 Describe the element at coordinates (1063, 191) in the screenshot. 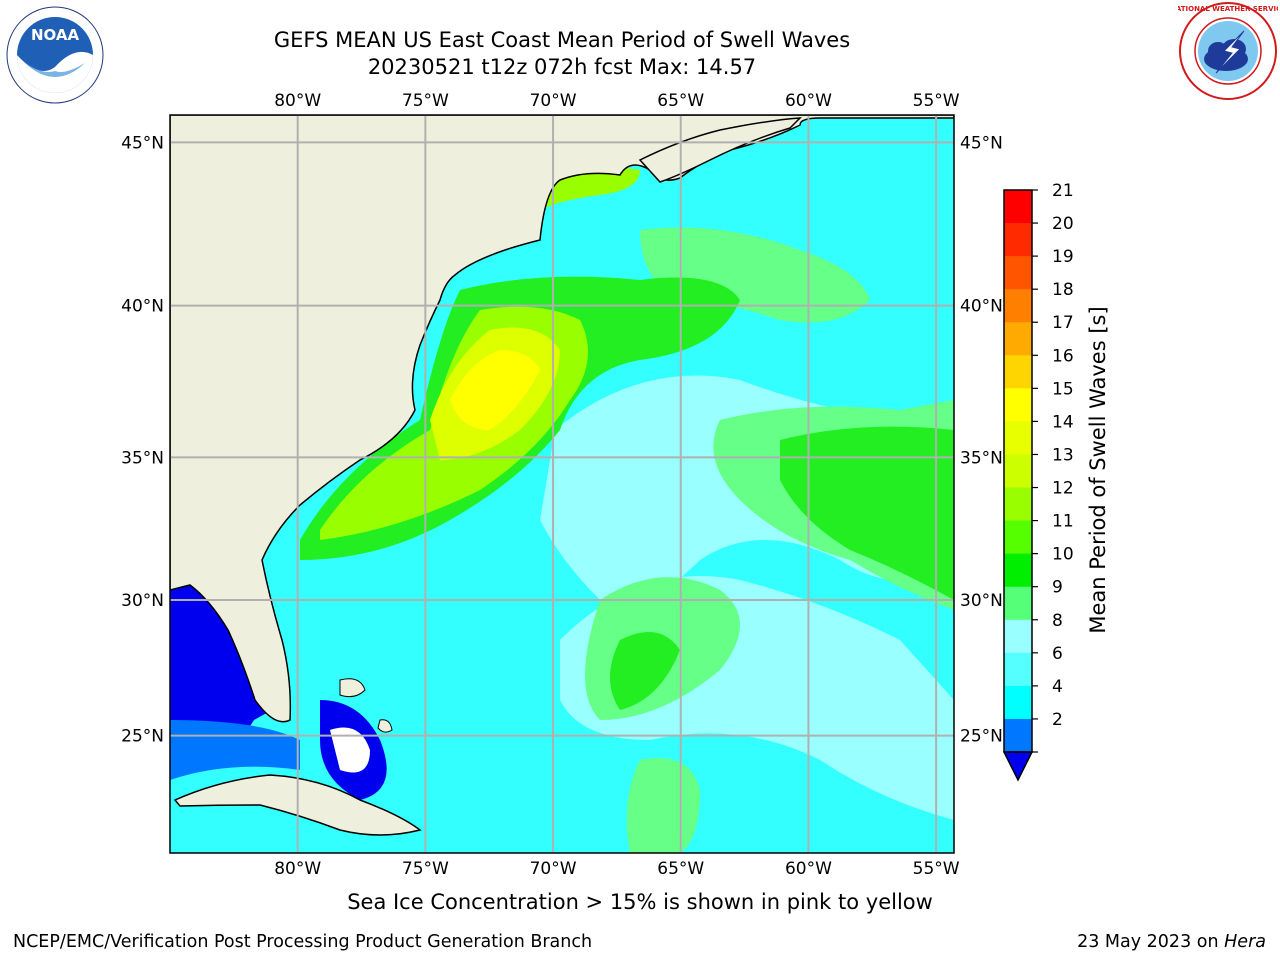

I see `colorbar-tick-label: 21` at that location.